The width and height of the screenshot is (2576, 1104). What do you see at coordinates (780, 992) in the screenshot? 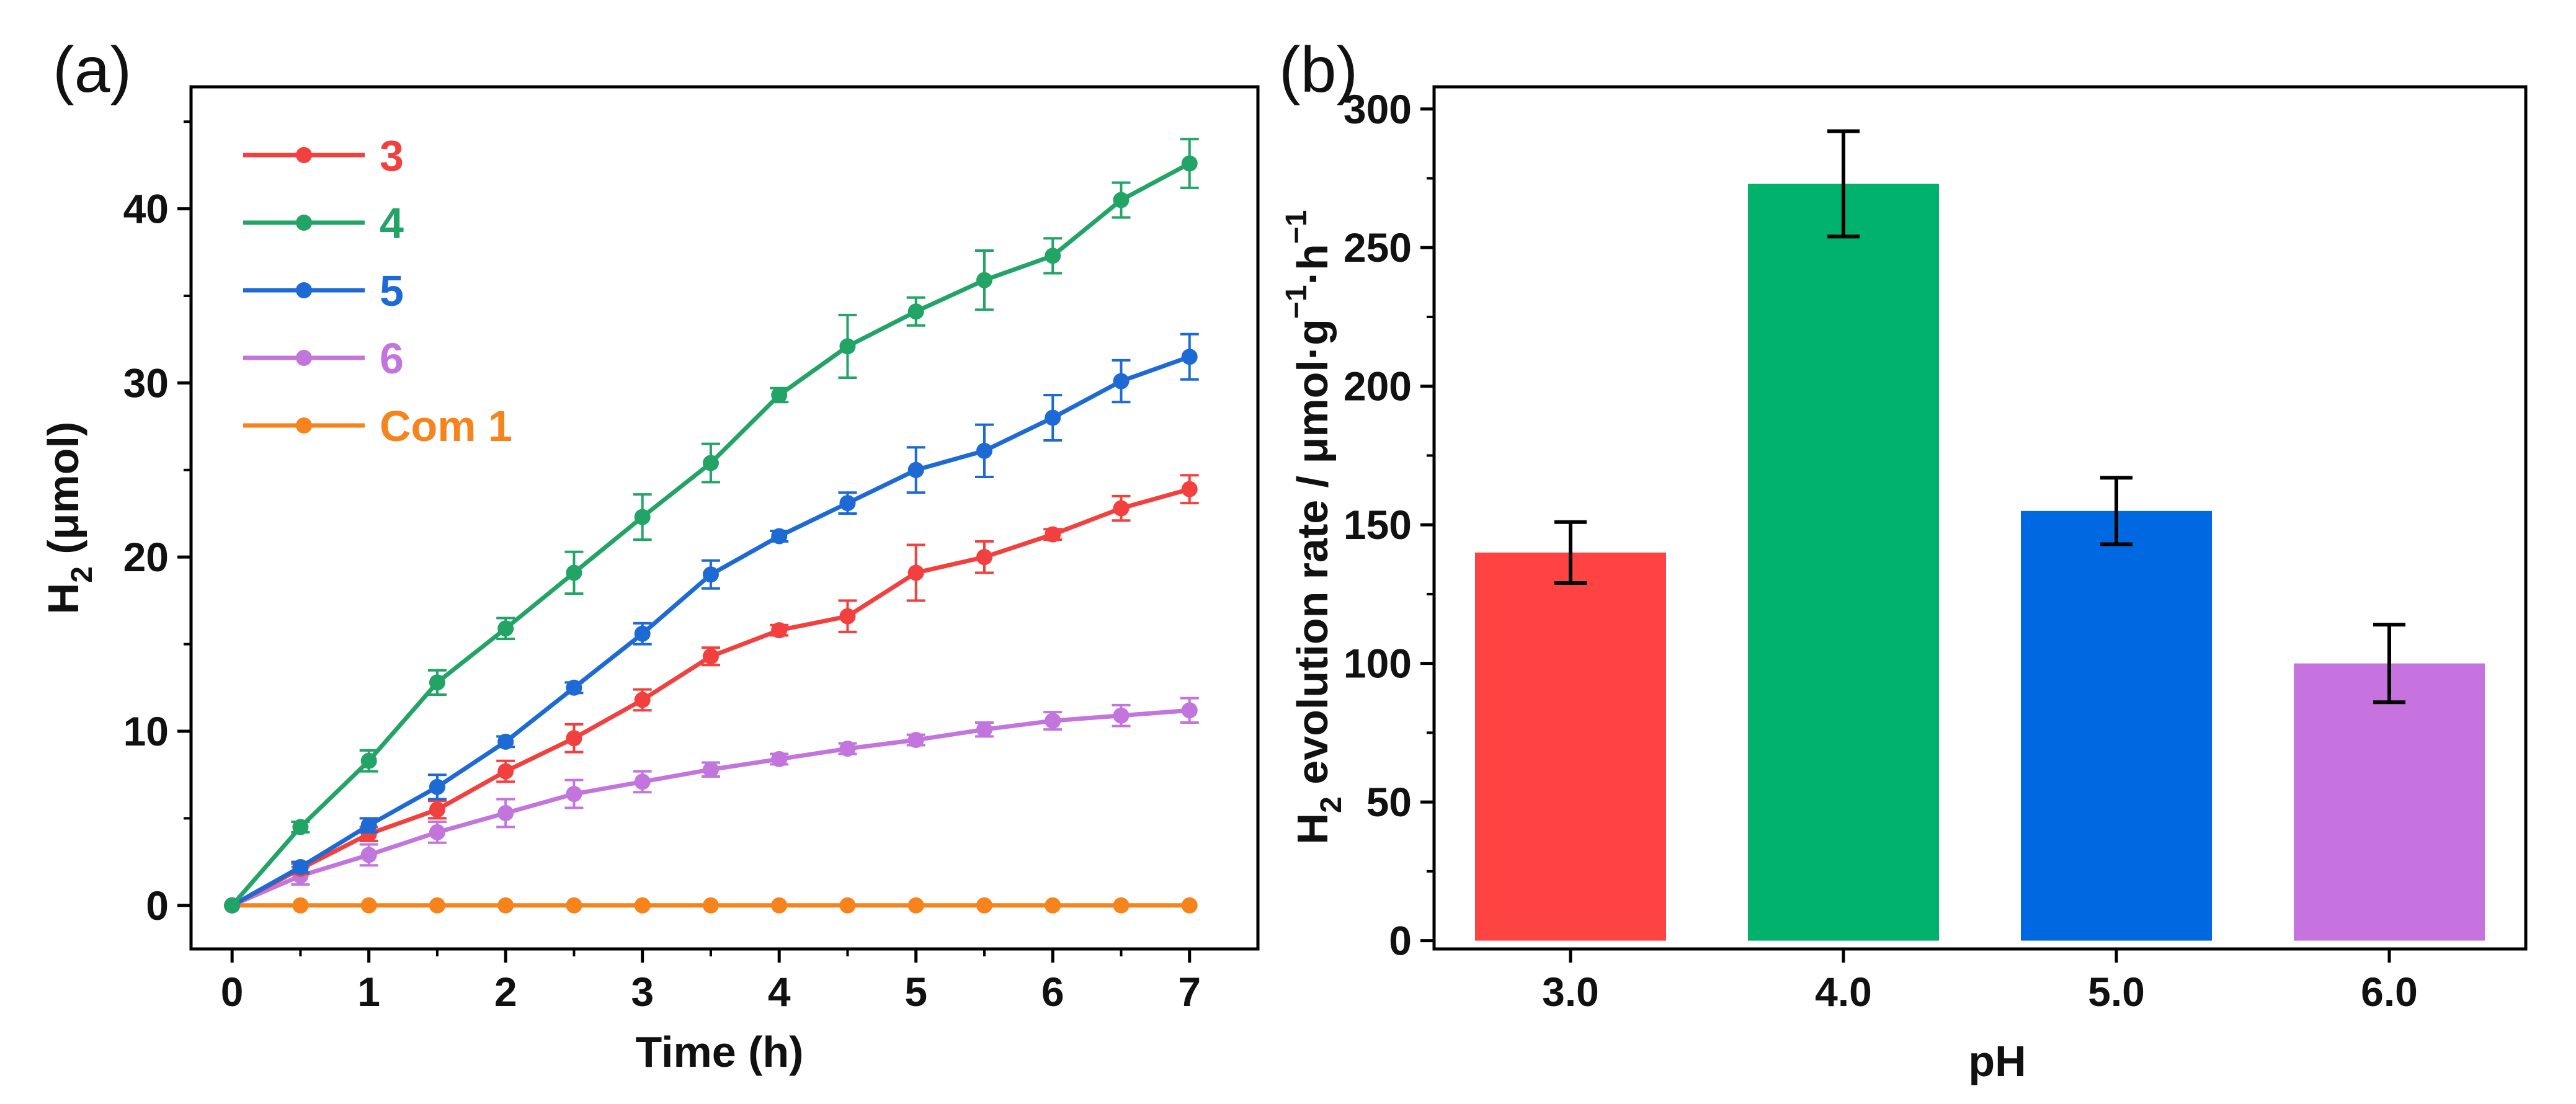
I see `panel-a-x-tick-label: 4` at bounding box center [780, 992].